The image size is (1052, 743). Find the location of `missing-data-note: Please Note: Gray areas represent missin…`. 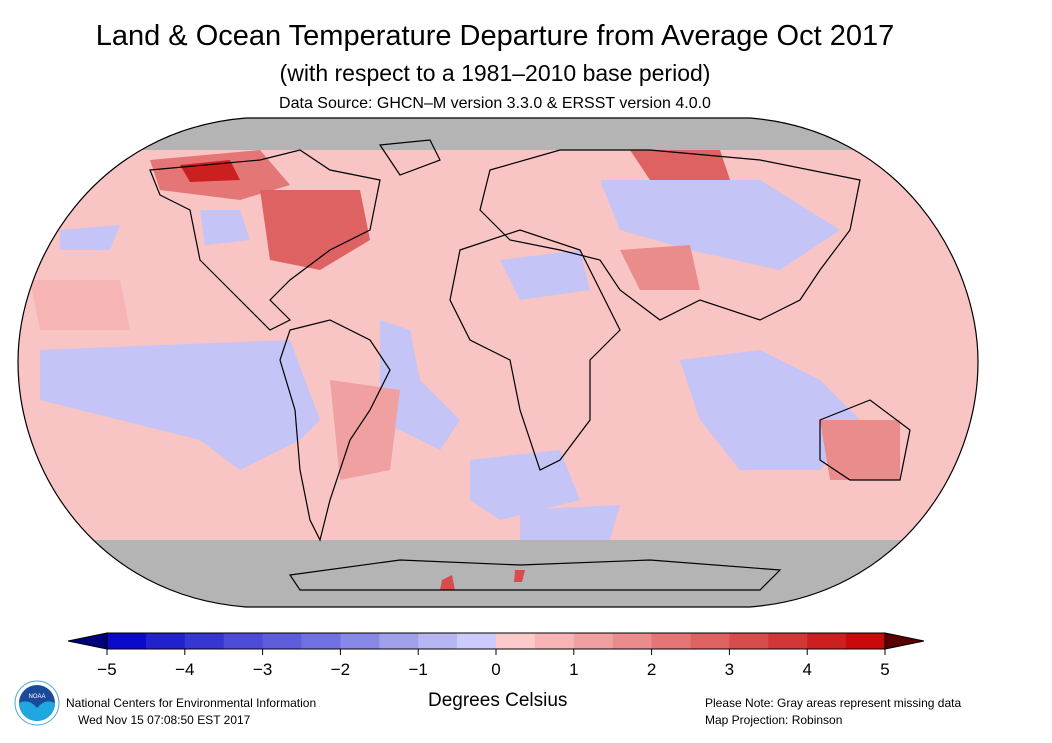

missing-data-note: Please Note: Gray areas represent missin… is located at coordinates (833, 703).